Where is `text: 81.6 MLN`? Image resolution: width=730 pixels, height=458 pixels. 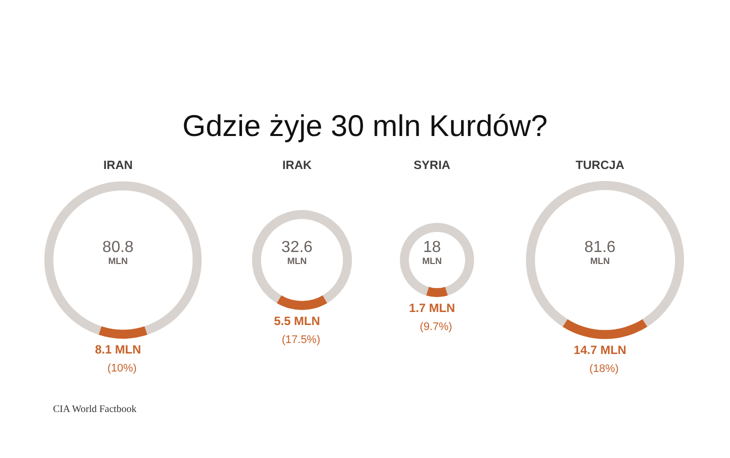 text: 81.6 MLN is located at coordinates (600, 252).